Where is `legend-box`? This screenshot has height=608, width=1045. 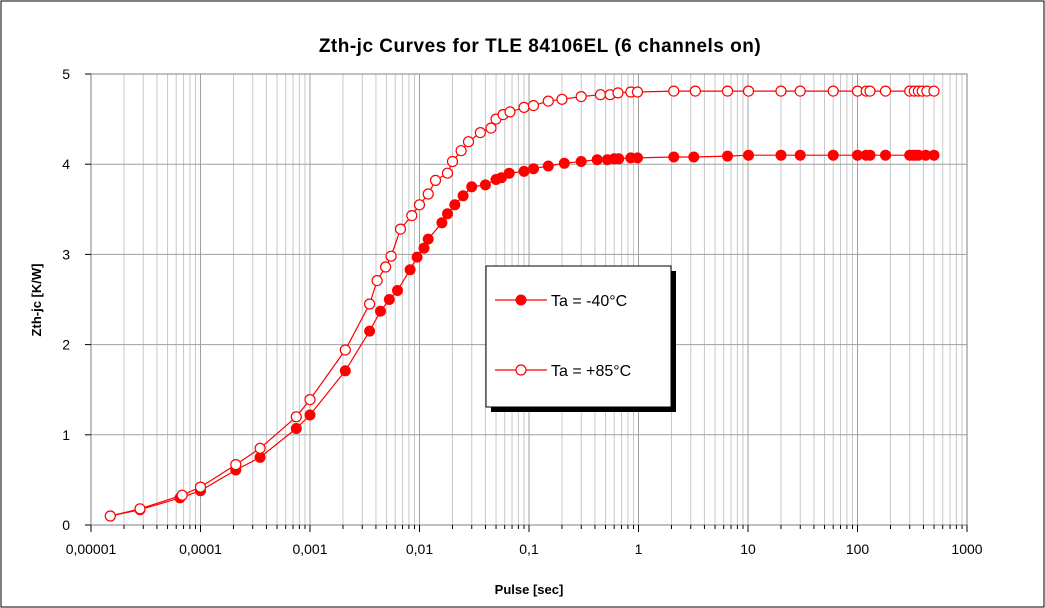 legend-box is located at coordinates (578, 336).